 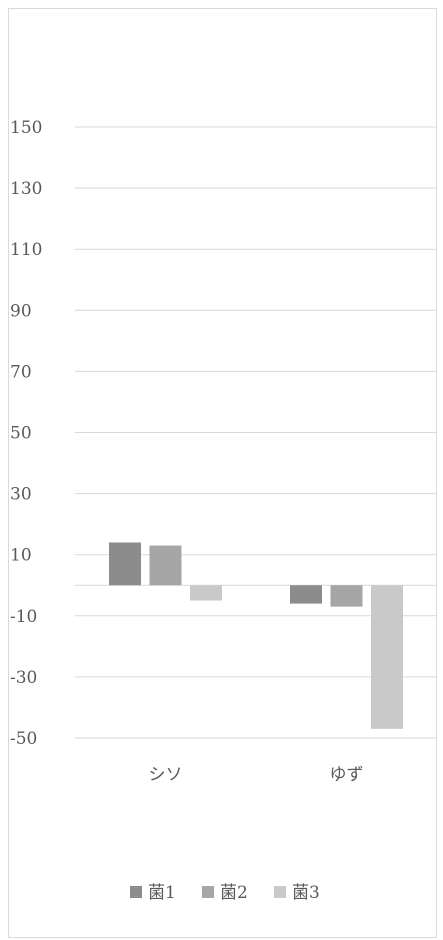 I want to click on y-tick-label: 50, so click(x=21, y=434).